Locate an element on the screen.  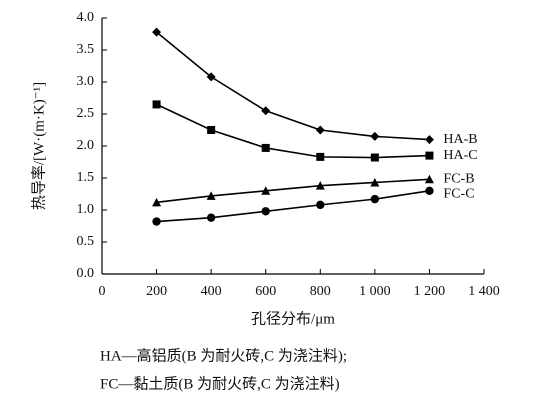
x-tick-label: 200 is located at coordinates (156, 291).